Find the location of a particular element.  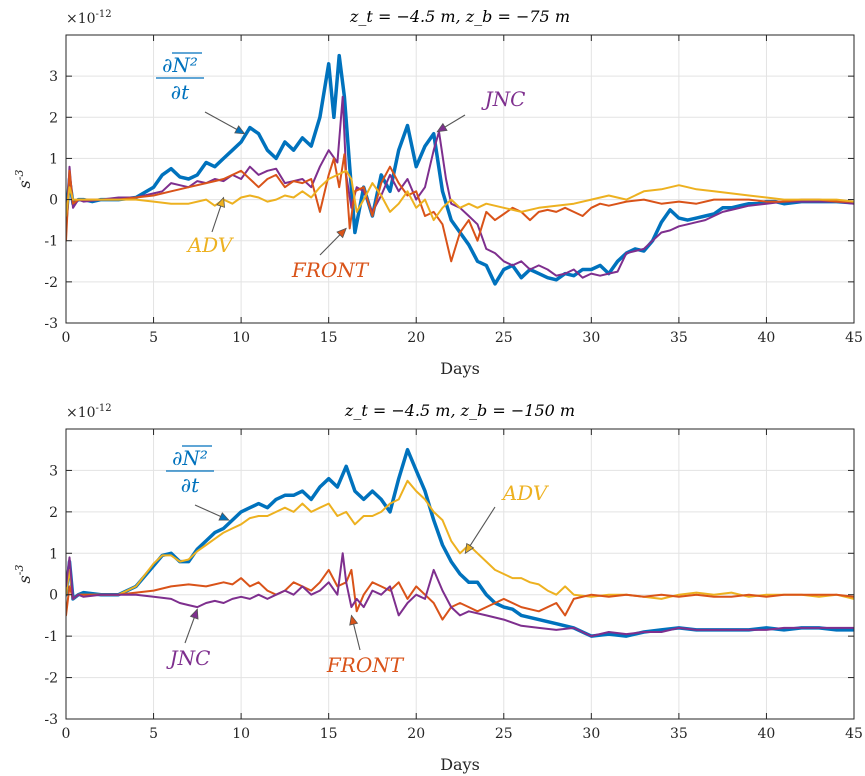

series-line-jnc is located at coordinates (460, 595).